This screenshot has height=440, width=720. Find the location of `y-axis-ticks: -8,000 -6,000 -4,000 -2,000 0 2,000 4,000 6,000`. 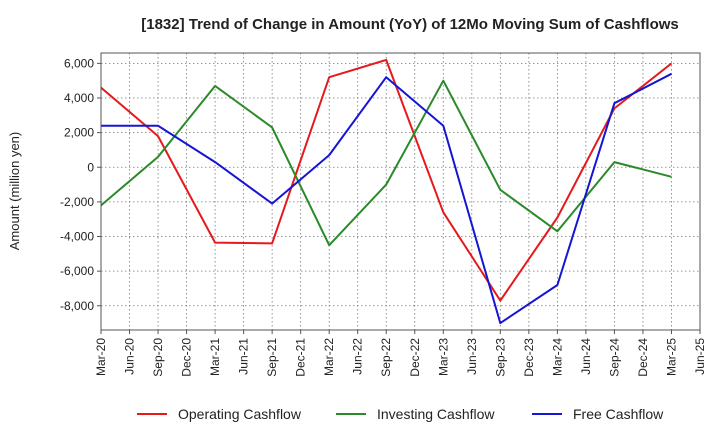

y-axis-ticks: -8,000 -6,000 -4,000 -2,000 0 2,000 4,000 6,000 is located at coordinates (80, 184).